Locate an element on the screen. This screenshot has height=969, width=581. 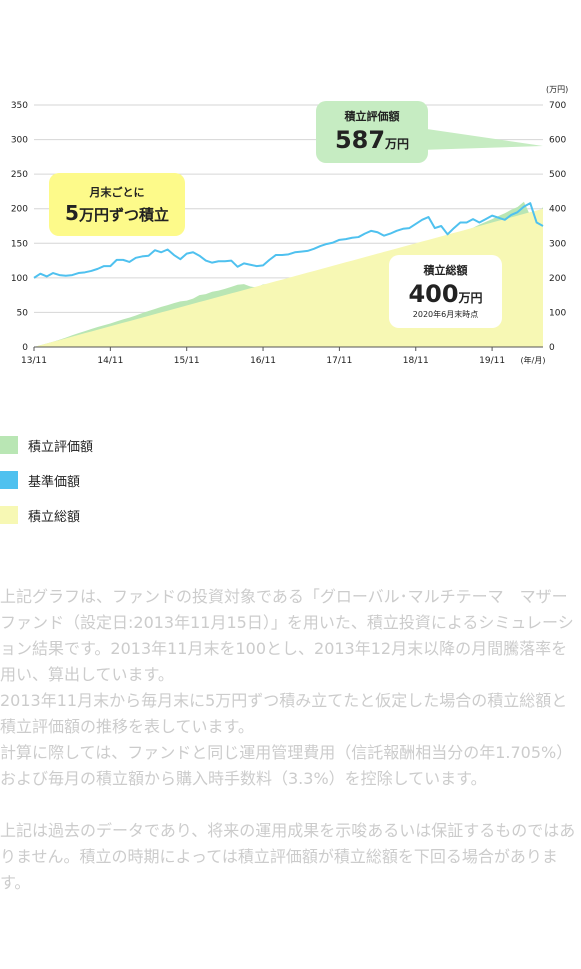
left-axis-tick-label: 250 is located at coordinates (19, 175).